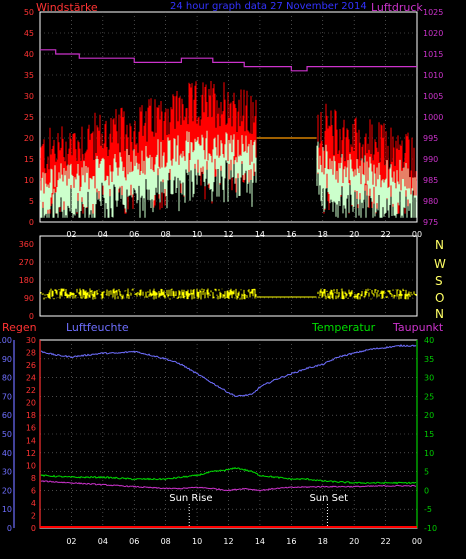  Describe the element at coordinates (71, 541) in the screenshot. I see `p3-xtick-0: 02` at that location.